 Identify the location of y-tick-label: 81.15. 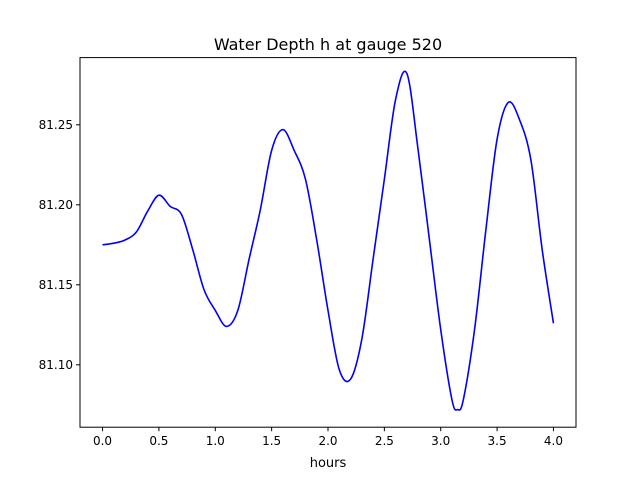
(56, 285).